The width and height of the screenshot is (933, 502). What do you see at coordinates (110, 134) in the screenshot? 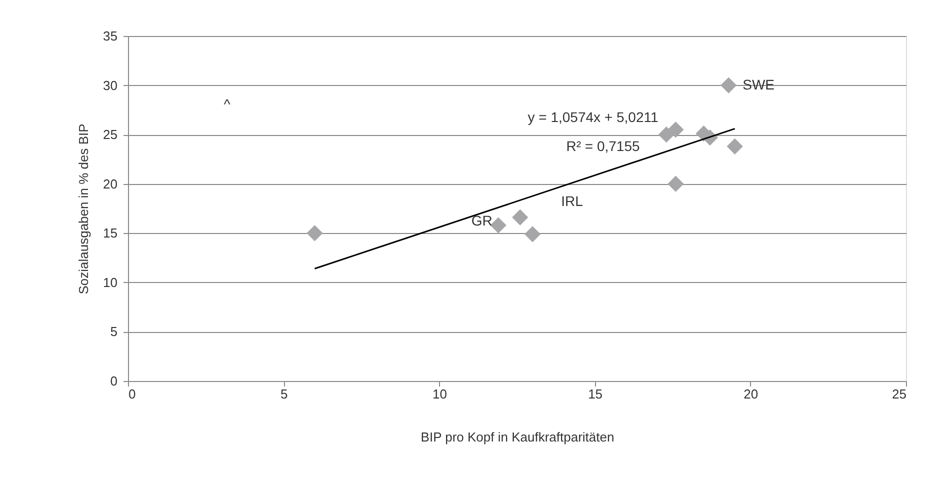
I see `y-tick-label: 25` at bounding box center [110, 134].